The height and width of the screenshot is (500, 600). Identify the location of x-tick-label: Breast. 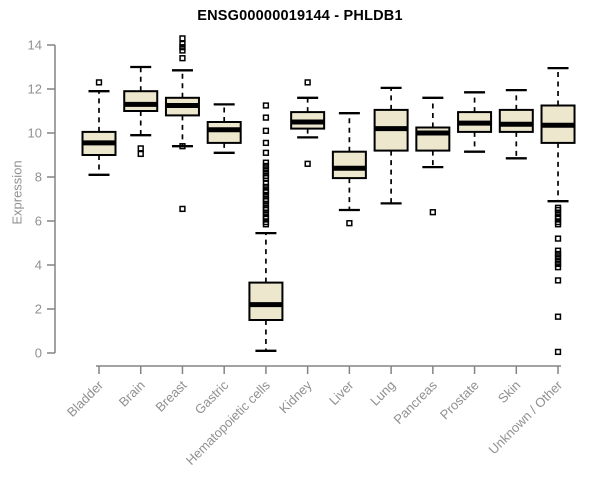
(170, 395).